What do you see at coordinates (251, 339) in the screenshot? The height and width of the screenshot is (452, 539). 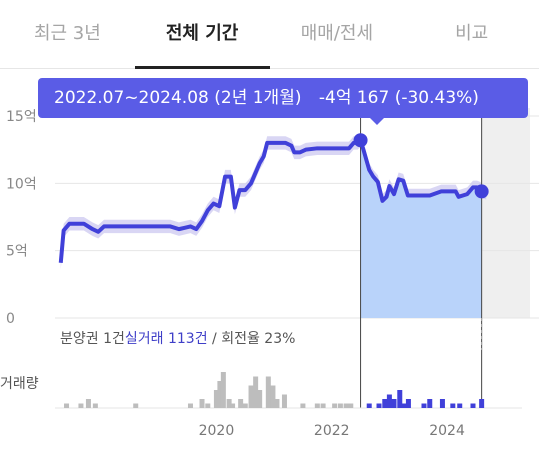 I see `turnover-rate: / 회전율 23%` at bounding box center [251, 339].